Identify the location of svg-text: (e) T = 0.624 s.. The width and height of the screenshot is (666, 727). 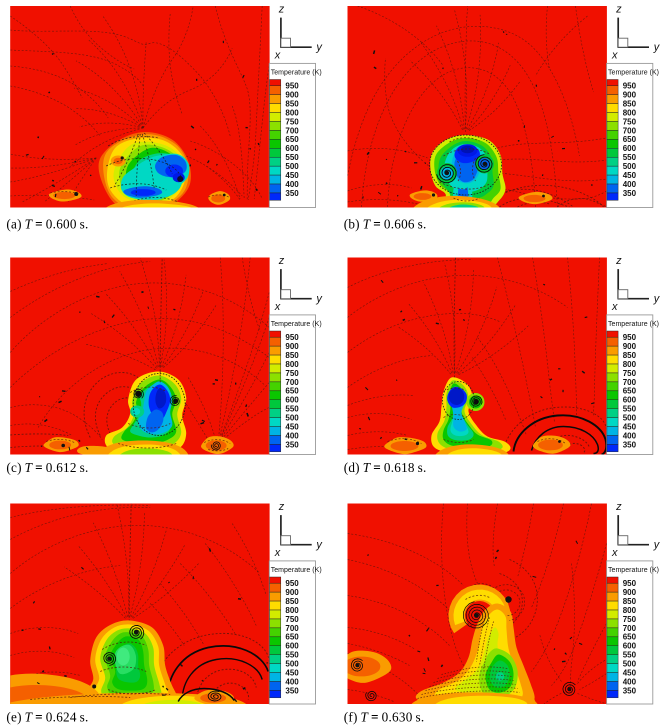
(47, 716).